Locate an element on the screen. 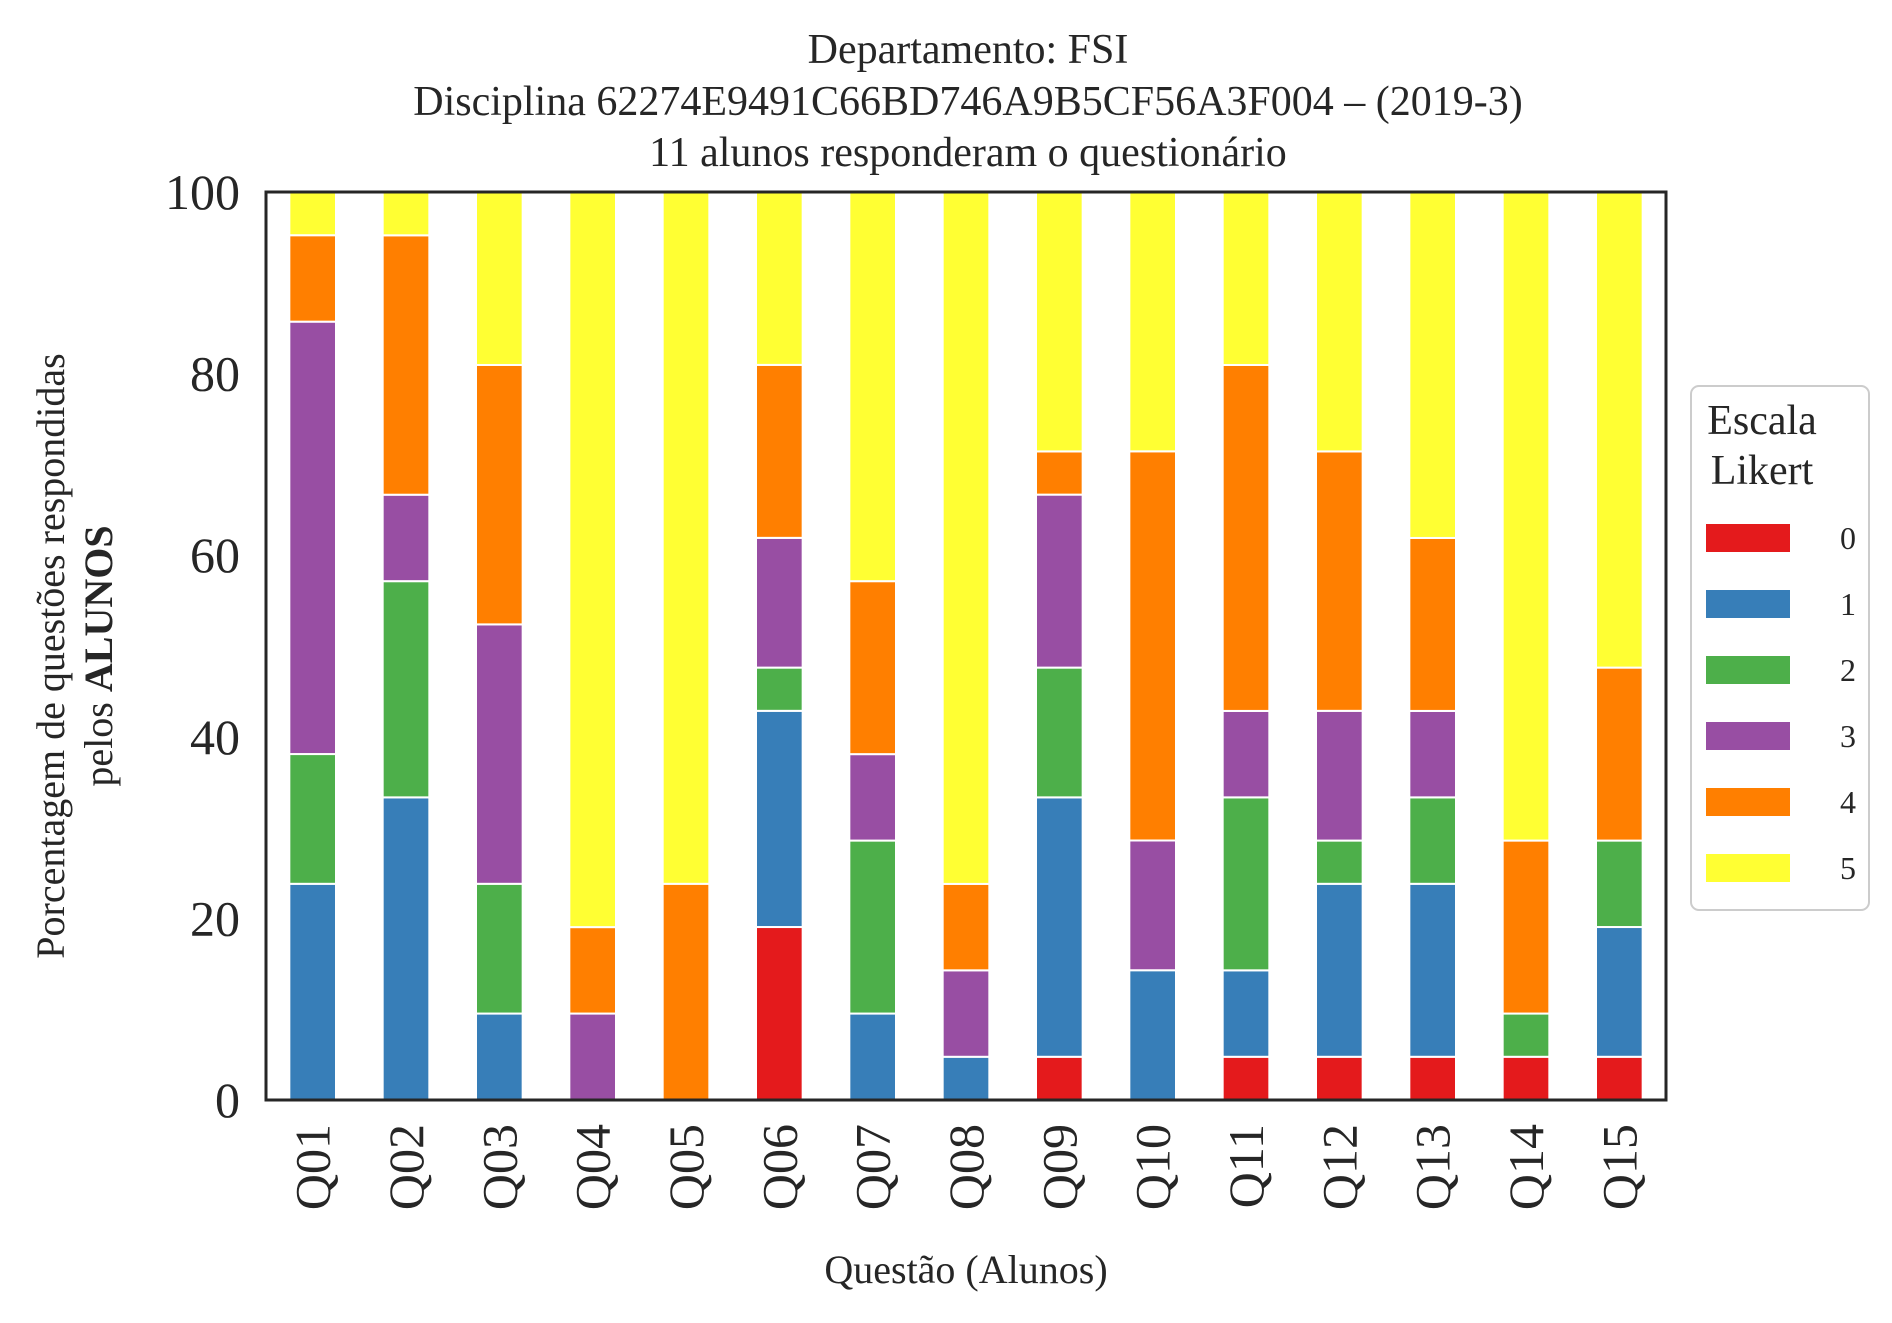  chart-title-line-3: 11 alunos responderam o questionário is located at coordinates (968, 153).